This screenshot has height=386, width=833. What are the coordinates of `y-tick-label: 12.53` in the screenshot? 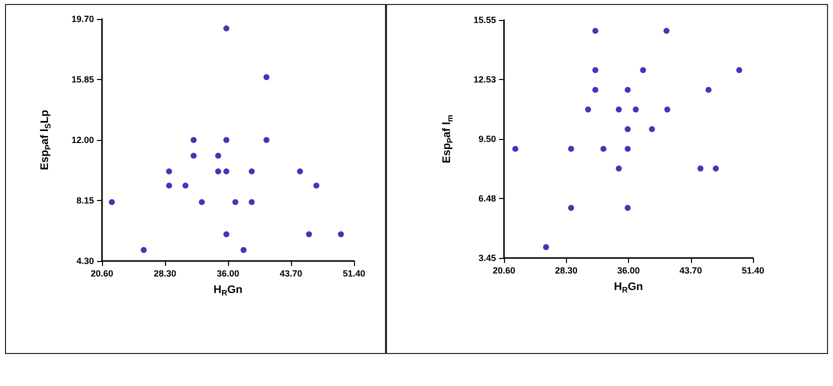 It's located at (484, 79).